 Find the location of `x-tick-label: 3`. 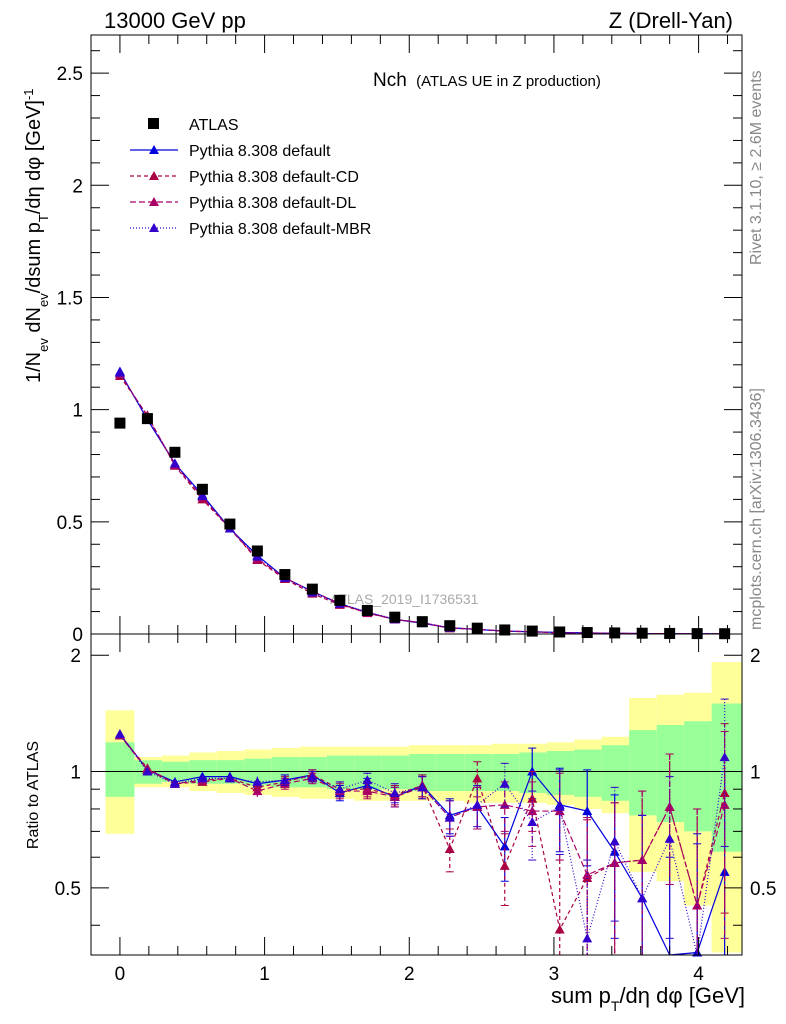

x-tick-label: 3 is located at coordinates (554, 974).